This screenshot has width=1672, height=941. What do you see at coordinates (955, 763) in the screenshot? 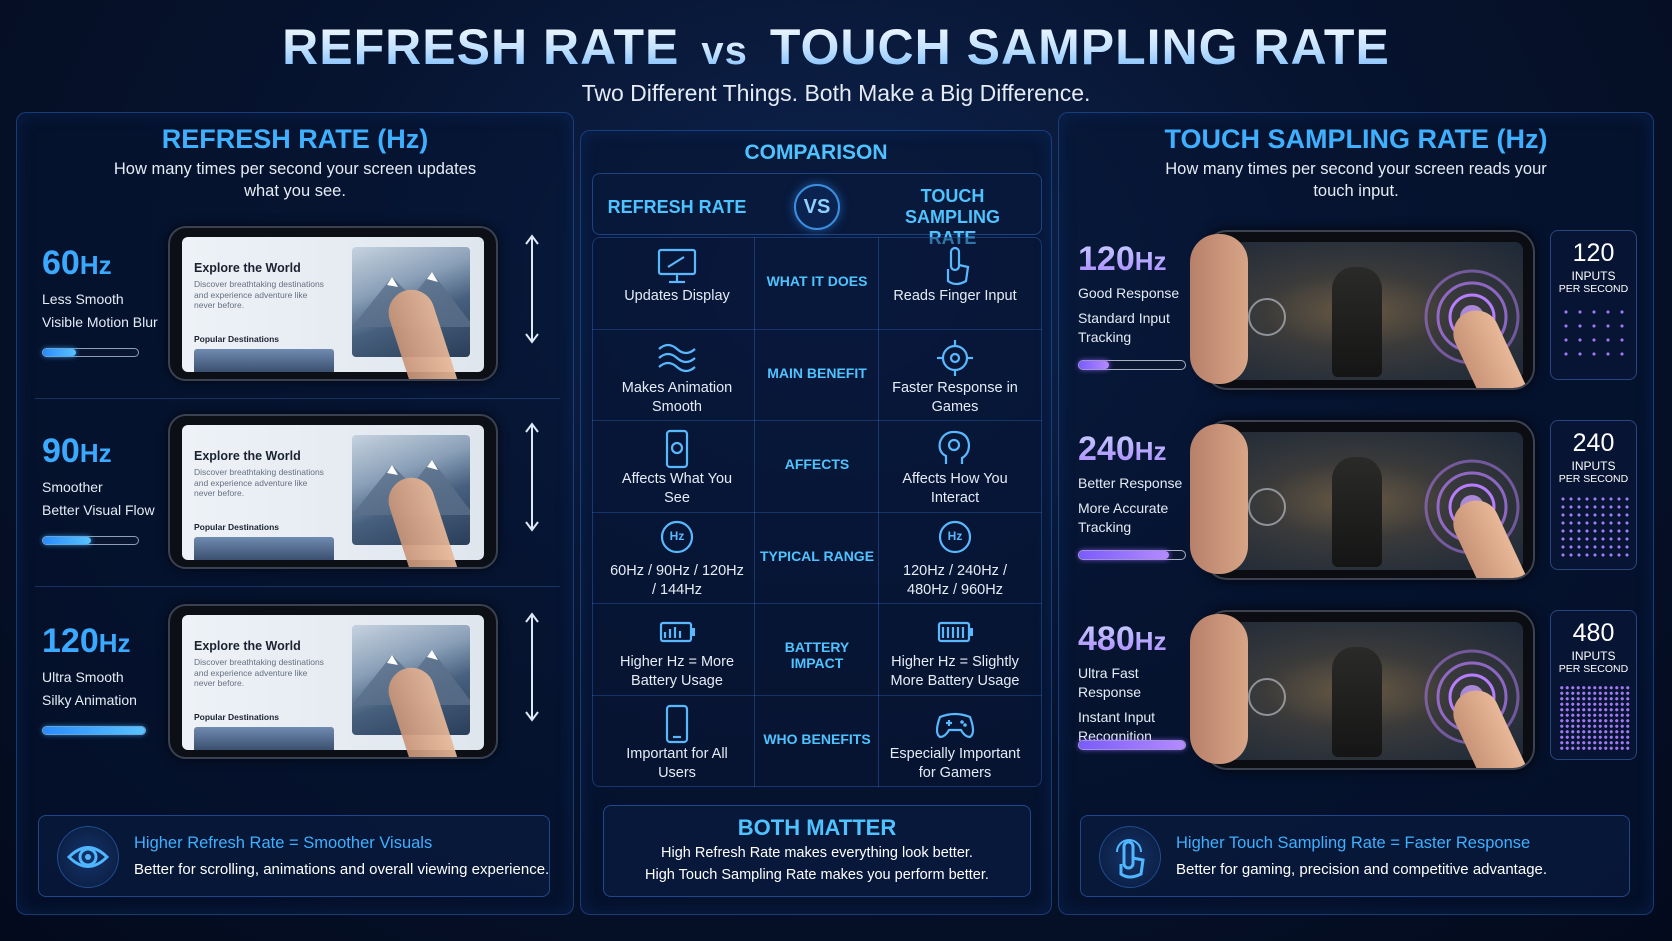
I see `row-text: Especially Important for Gamers` at bounding box center [955, 763].